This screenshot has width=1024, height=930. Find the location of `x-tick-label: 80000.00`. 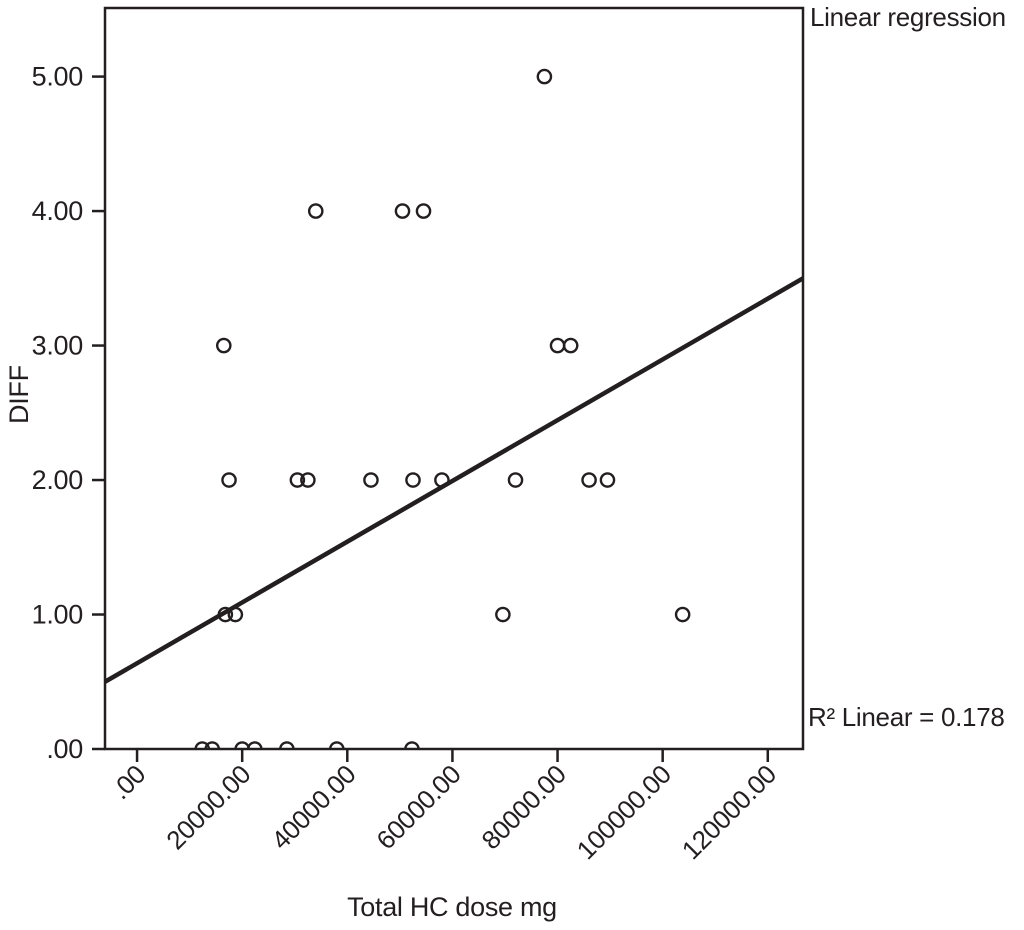

x-tick-label: 80000.00 is located at coordinates (524, 807).